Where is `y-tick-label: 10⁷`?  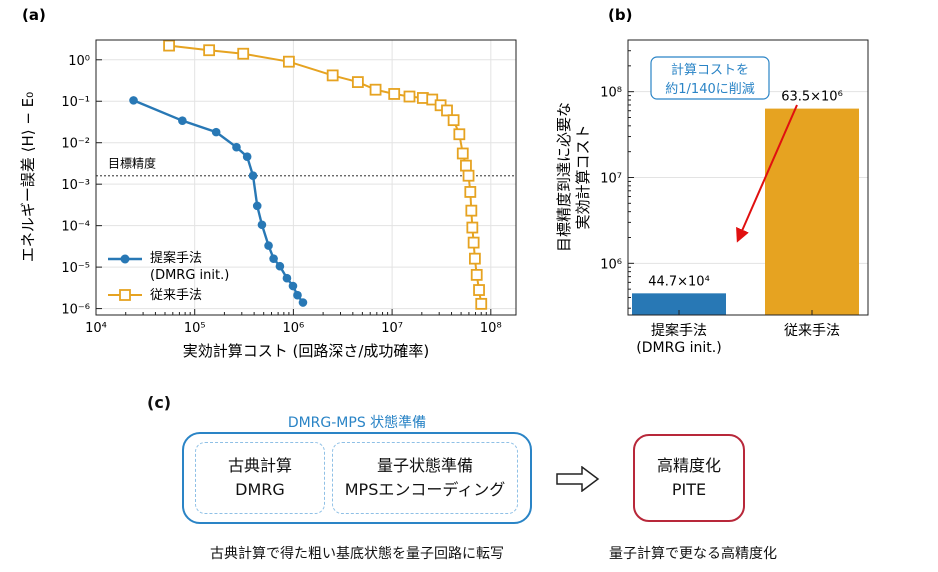 y-tick-label: 10⁷ is located at coordinates (611, 179).